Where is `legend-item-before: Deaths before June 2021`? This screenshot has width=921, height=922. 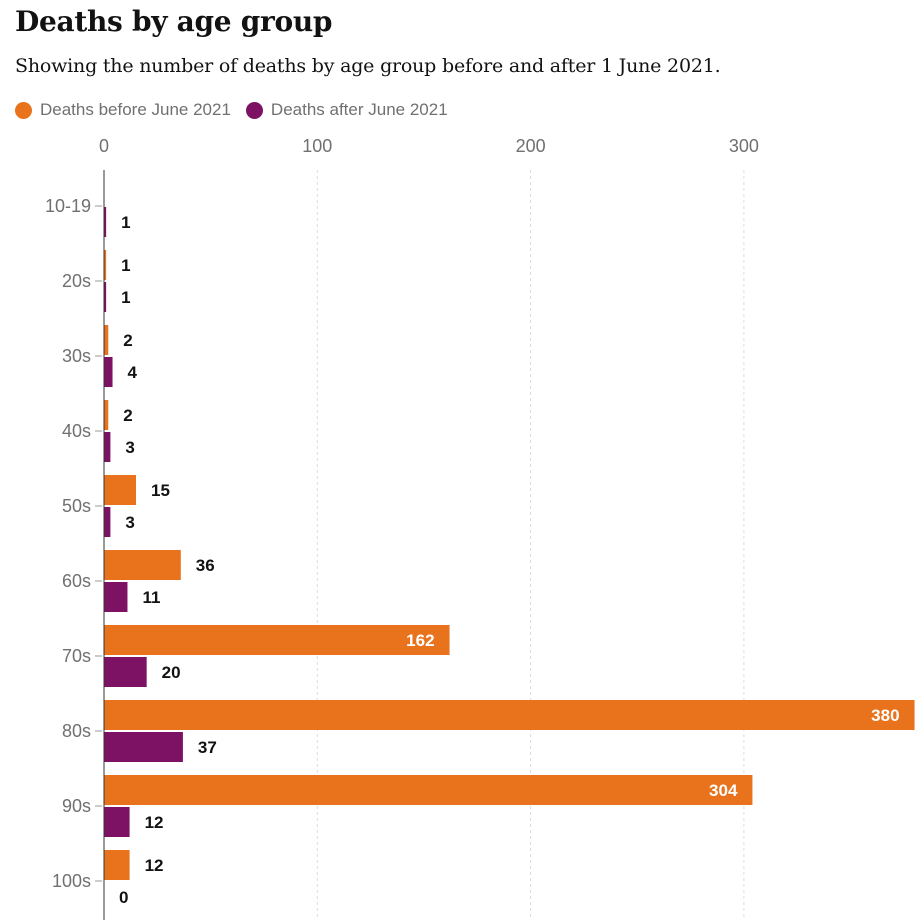 legend-item-before: Deaths before June 2021 is located at coordinates (123, 110).